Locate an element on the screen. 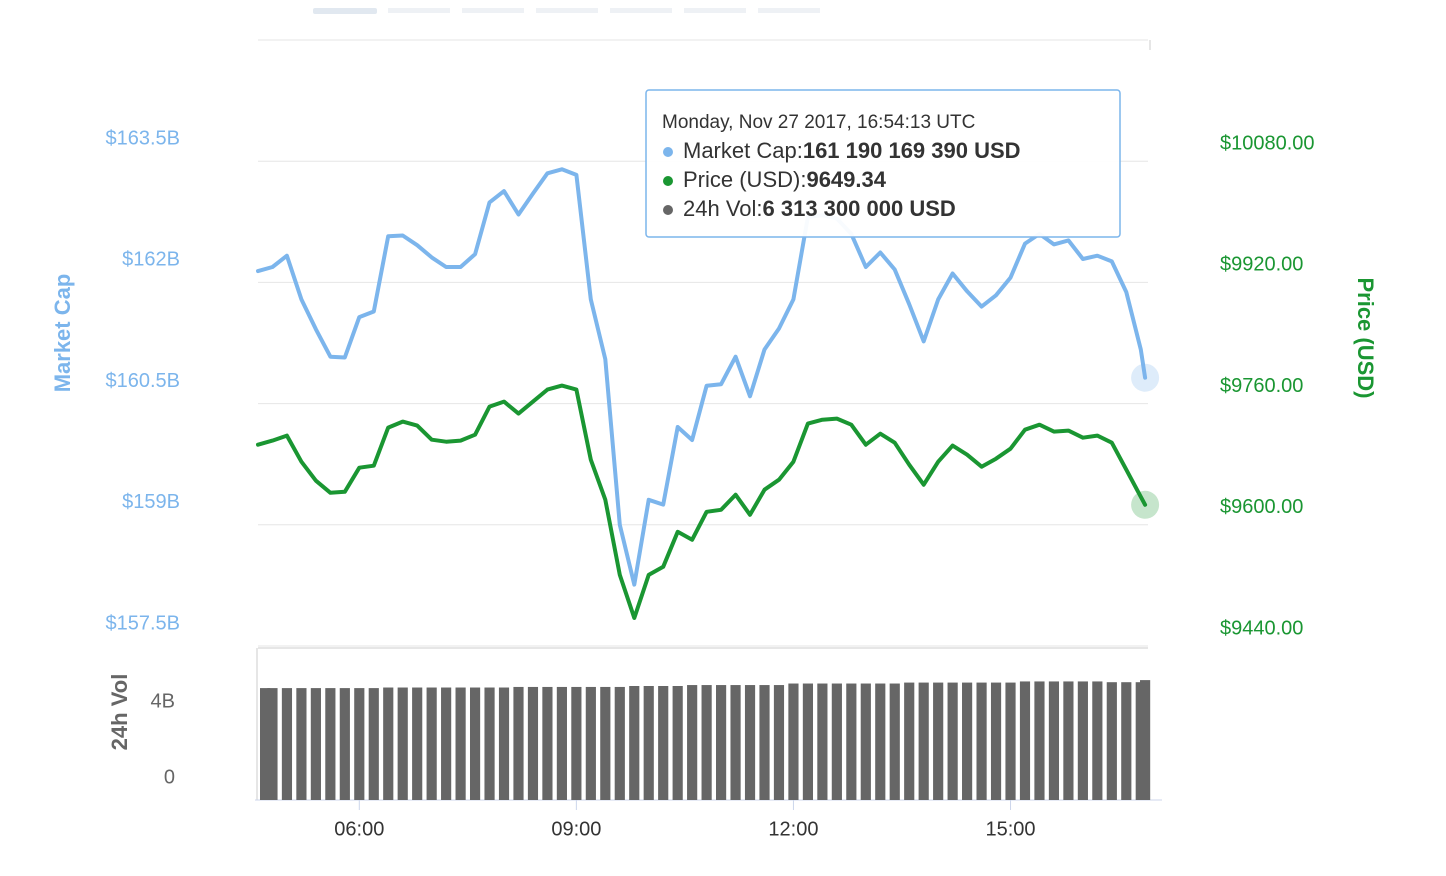  x-tick-label: 12:00 is located at coordinates (793, 829).